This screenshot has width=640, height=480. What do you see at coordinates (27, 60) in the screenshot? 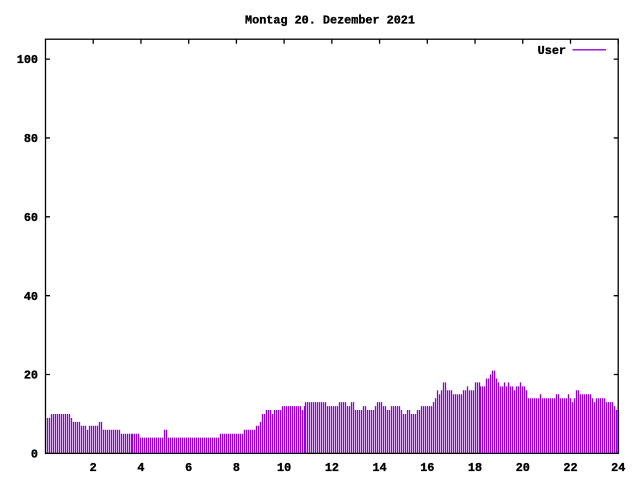
I see `svg-text: 100` at bounding box center [27, 60].